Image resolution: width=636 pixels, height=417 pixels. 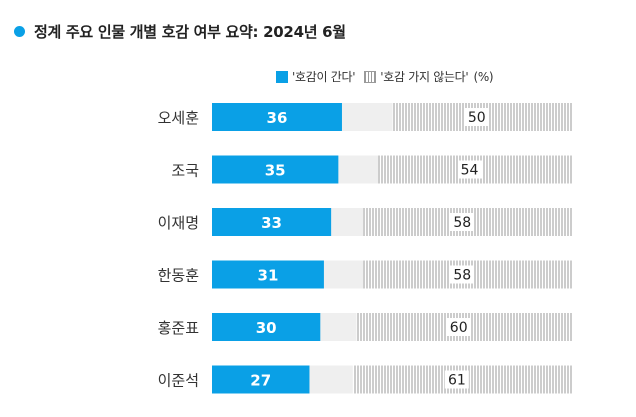 I want to click on value-label-dislike: 50, so click(x=477, y=118).